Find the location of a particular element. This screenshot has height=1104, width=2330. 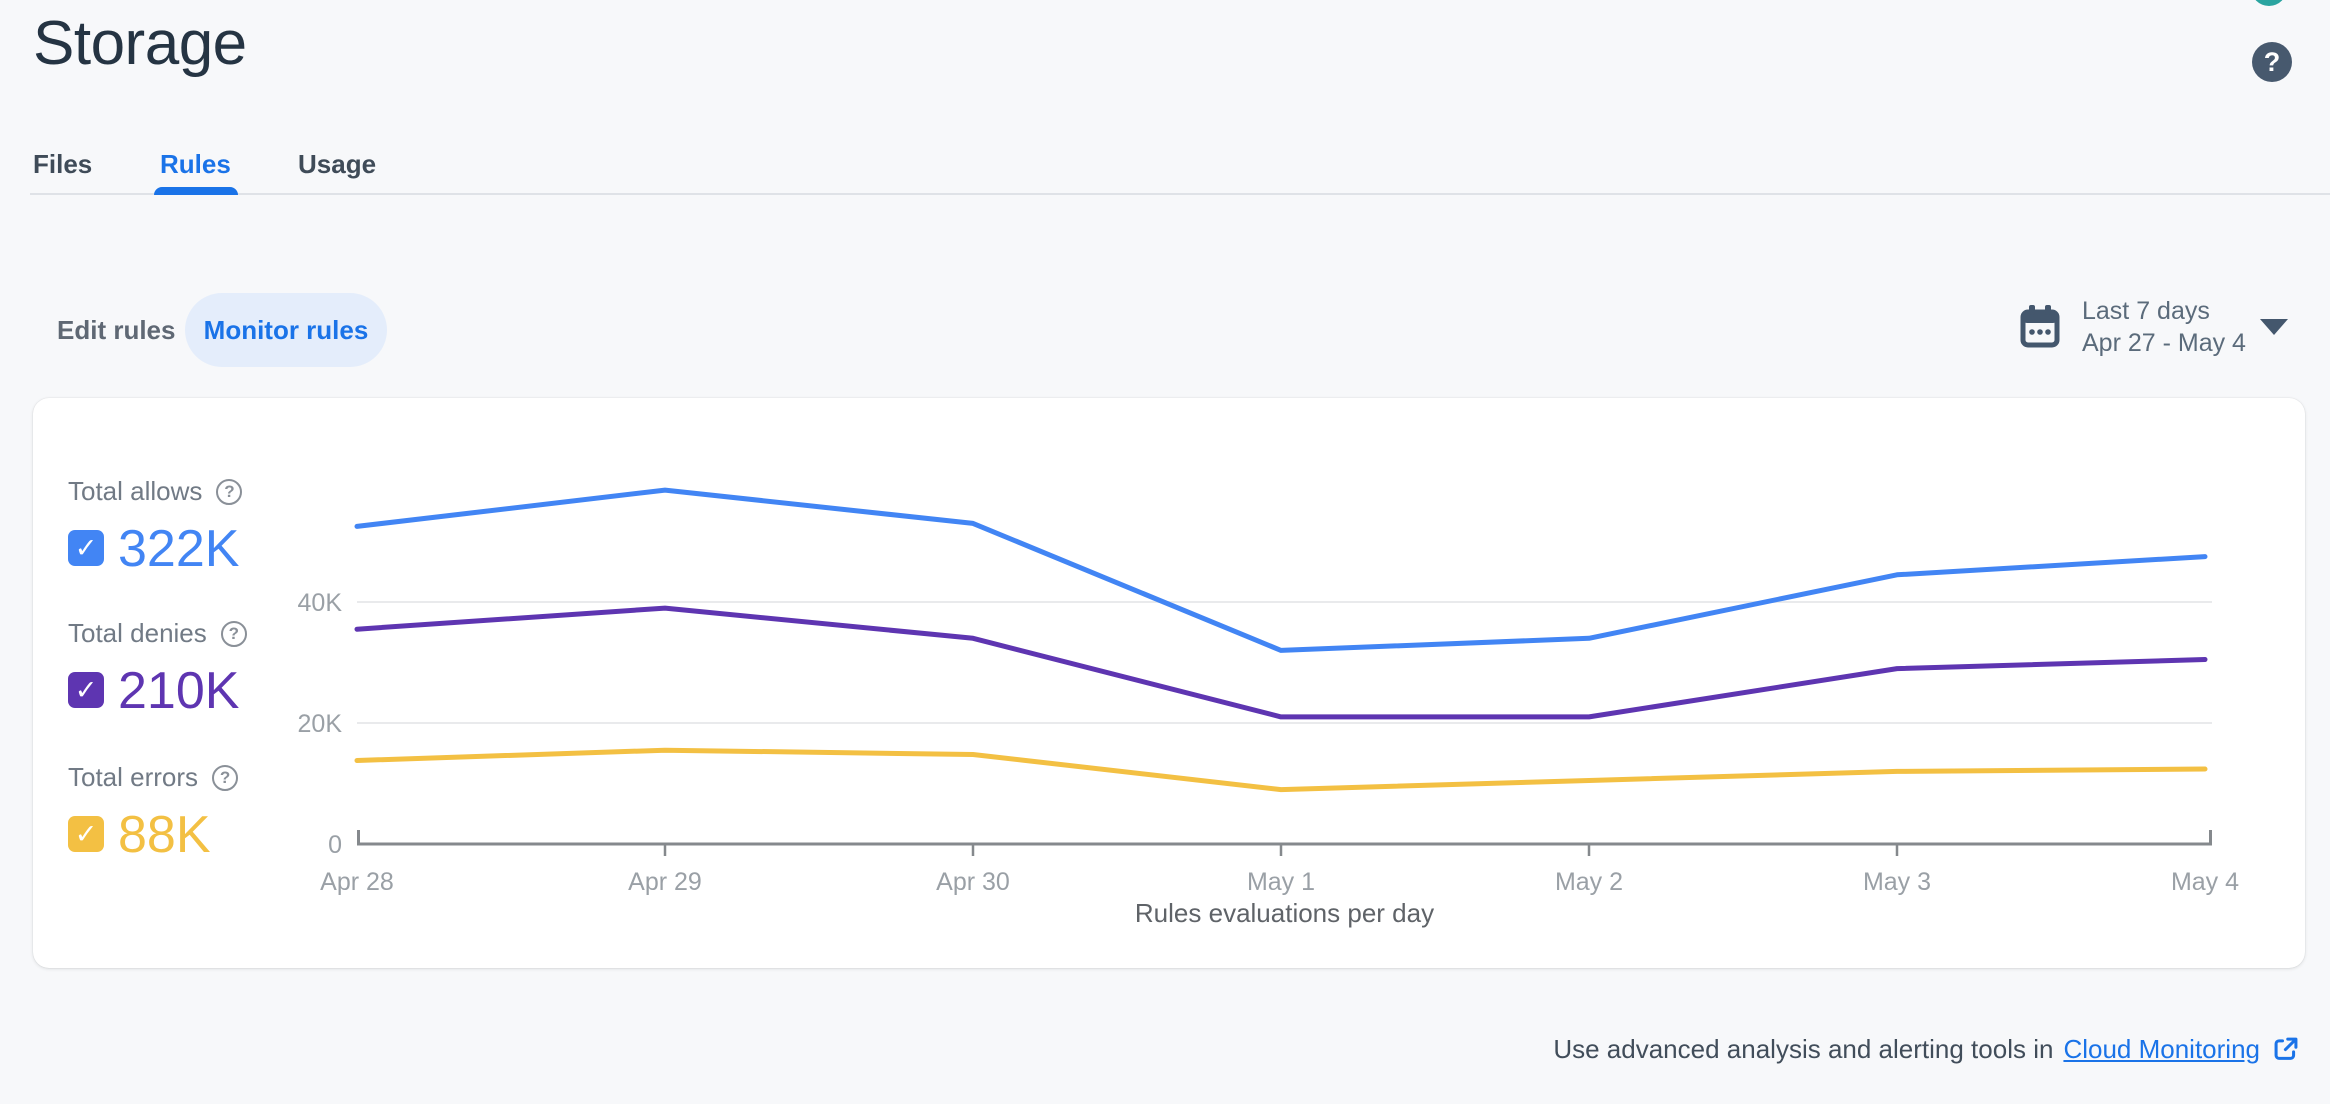

date-range-selector: Last 7 days Apr 27 - May 4 is located at coordinates (2165, 327).